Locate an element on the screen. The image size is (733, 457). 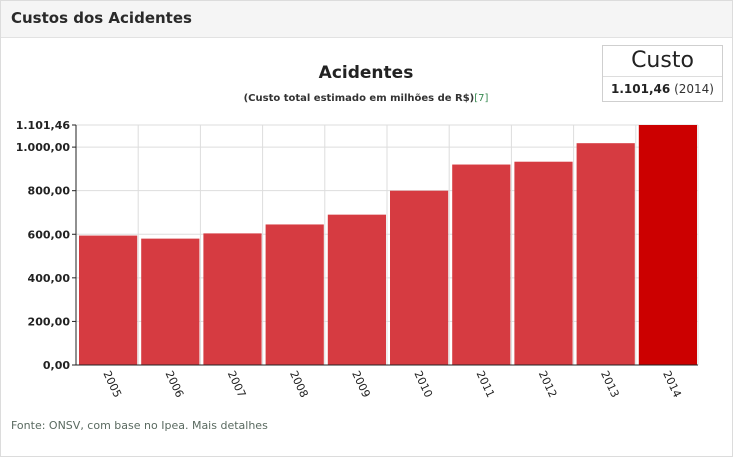
y-tick-label: 400,00 is located at coordinates (49, 278).